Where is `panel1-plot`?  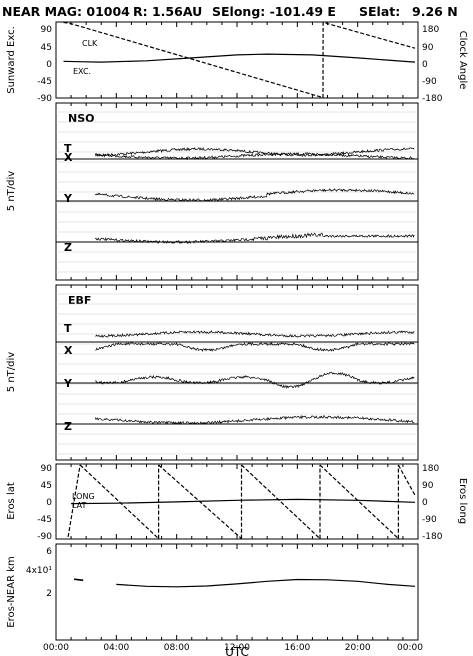
panel1-plot is located at coordinates (239, 60).